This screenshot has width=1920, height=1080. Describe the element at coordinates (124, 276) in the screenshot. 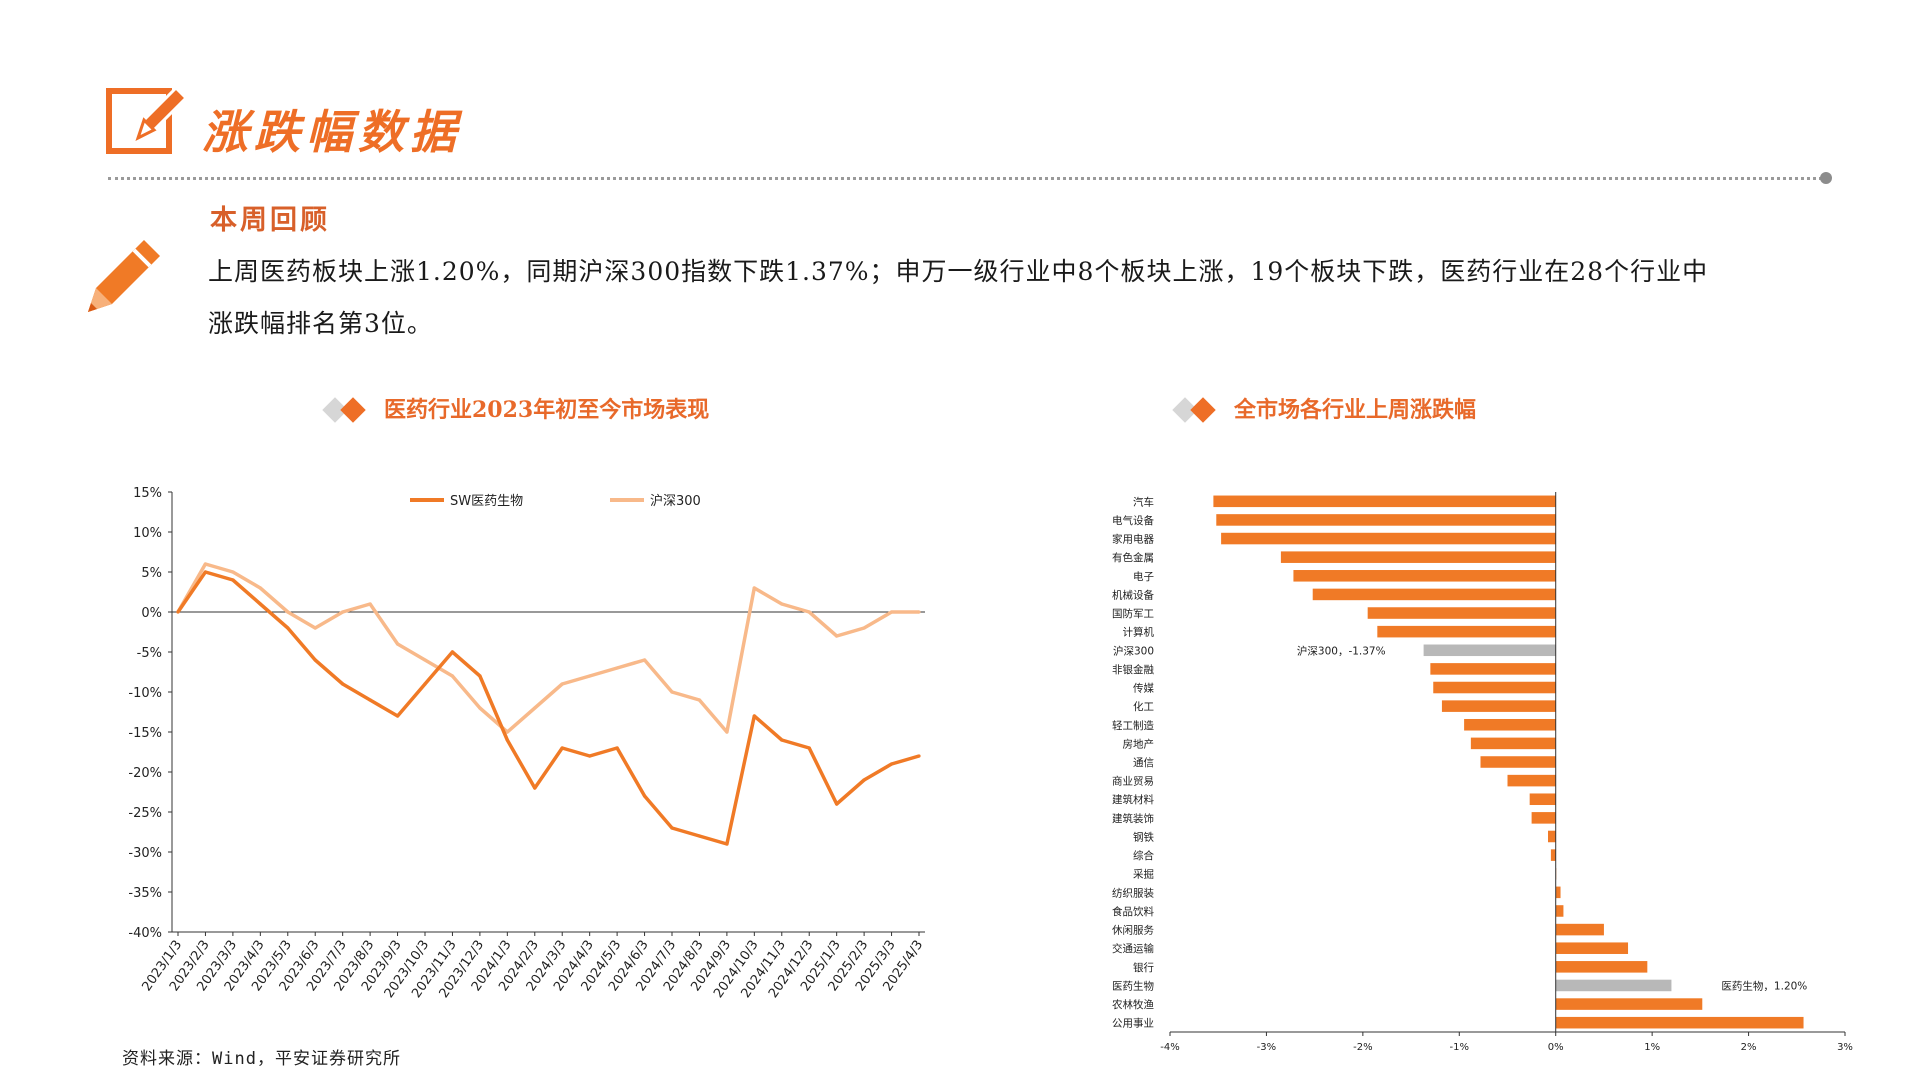

I see `pencil-icon` at that location.